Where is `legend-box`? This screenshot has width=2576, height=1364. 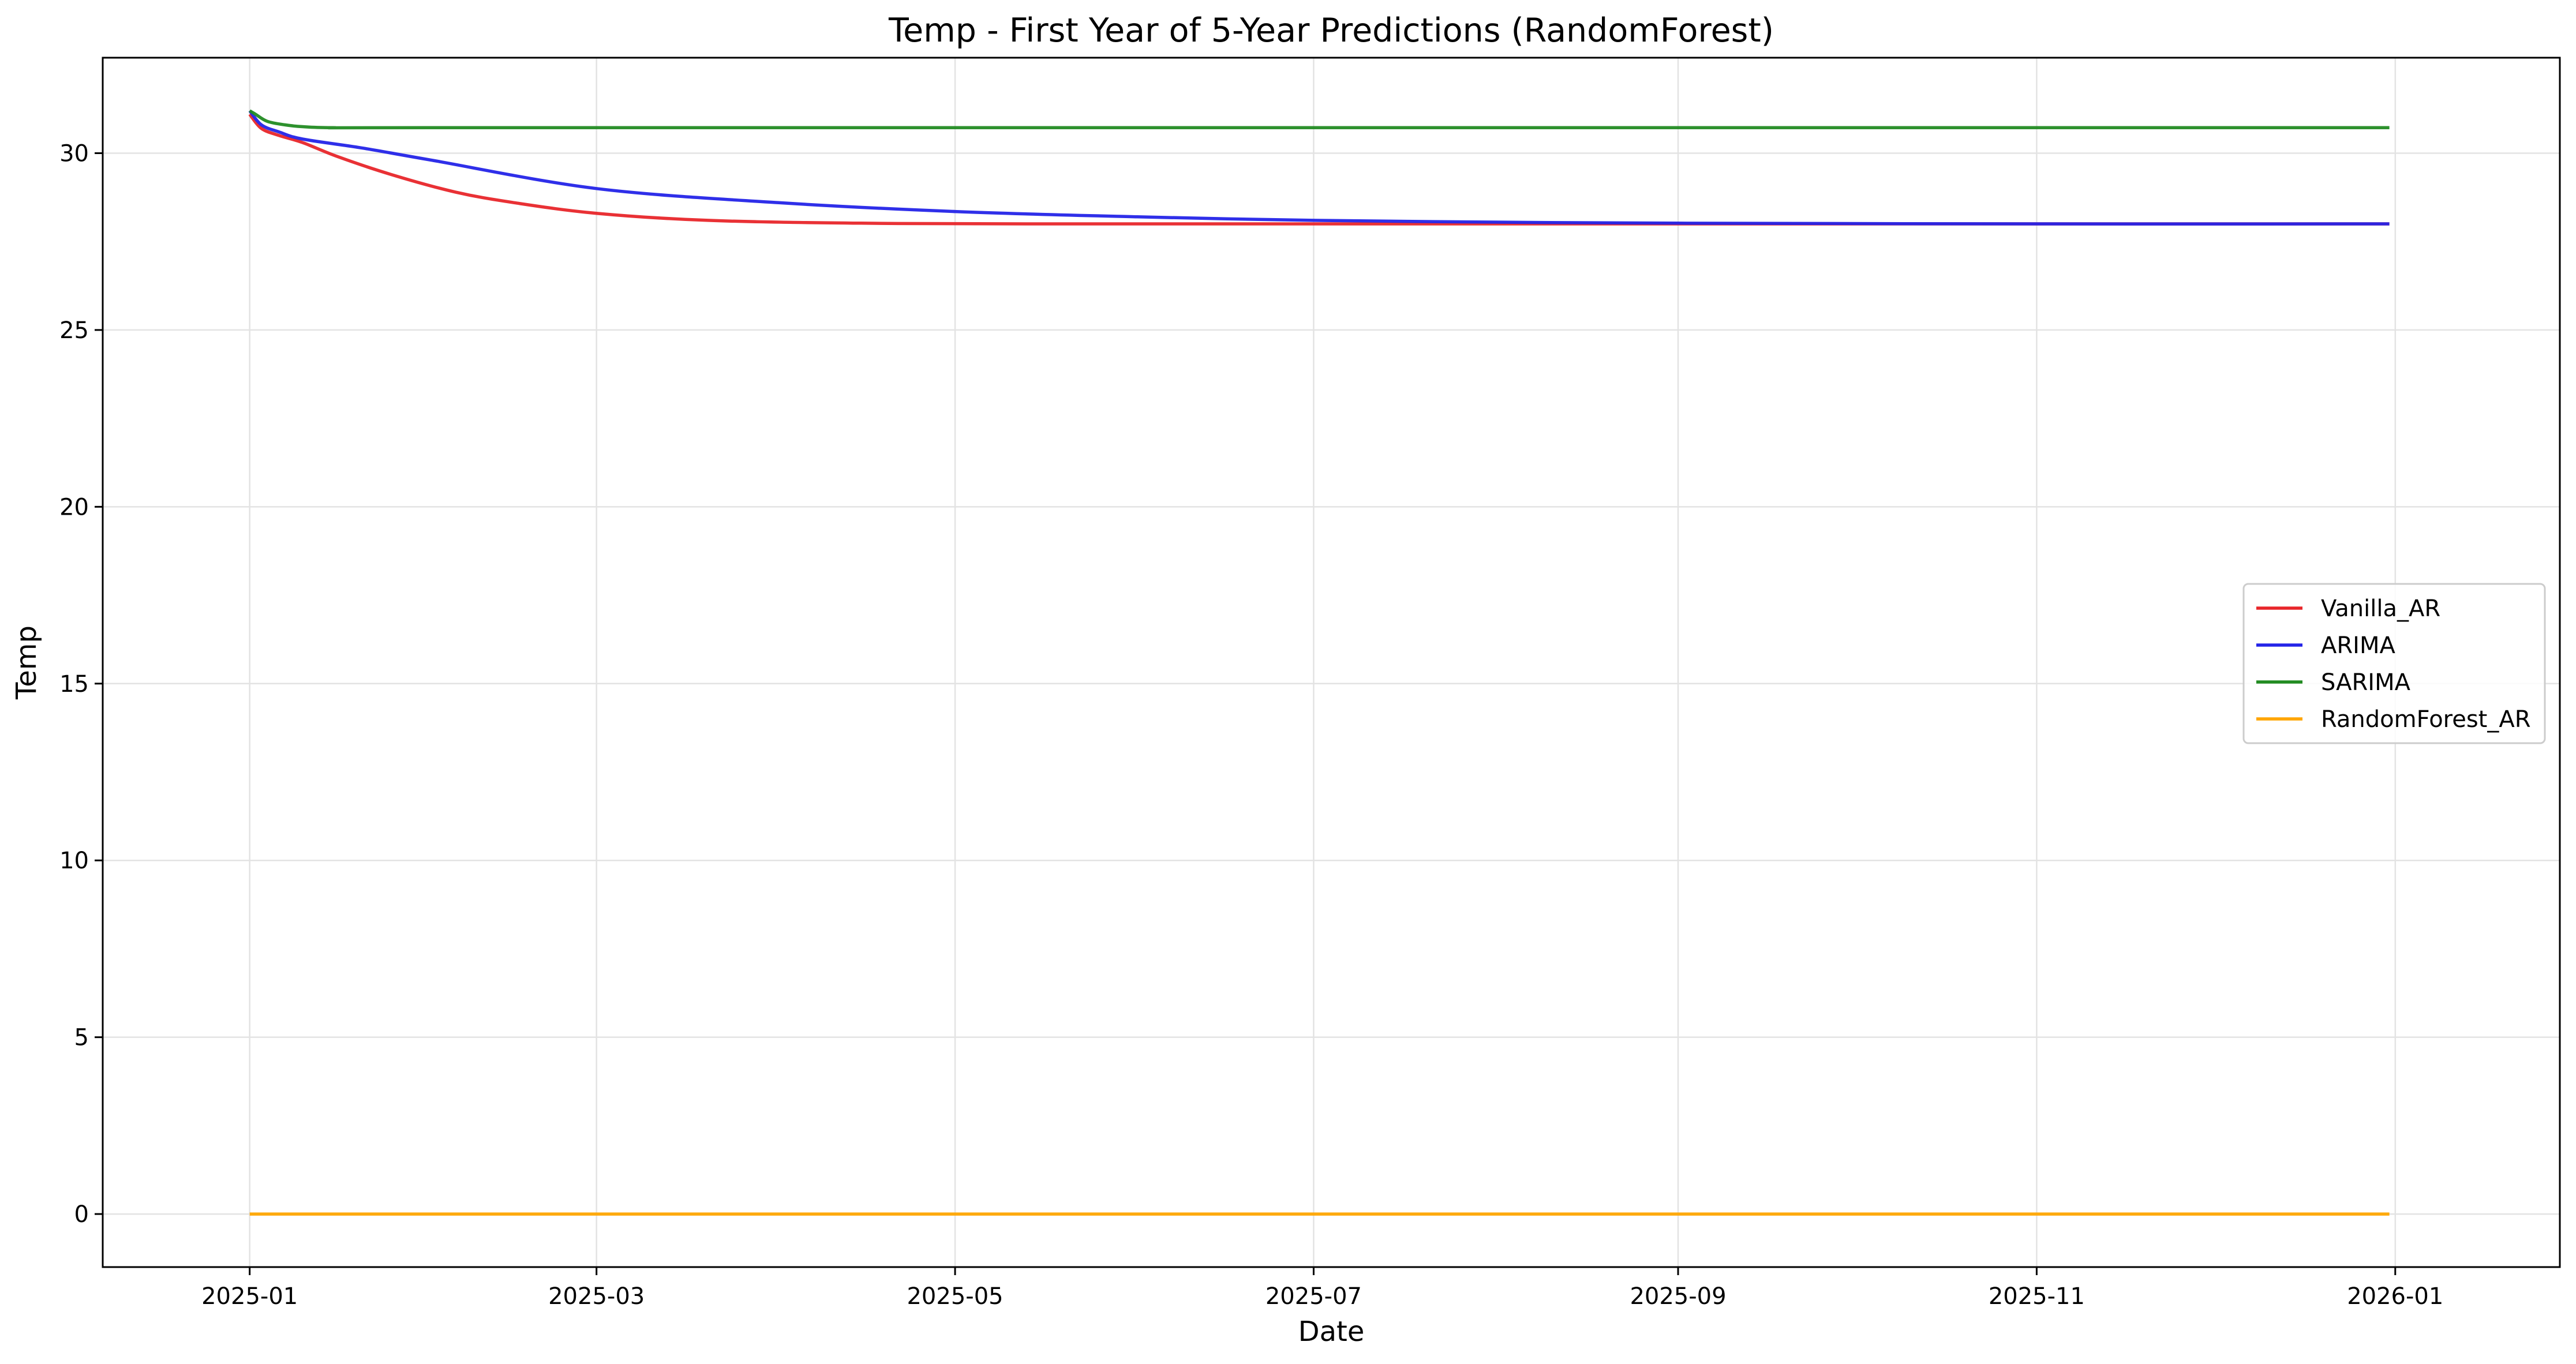
legend-box is located at coordinates (2394, 663).